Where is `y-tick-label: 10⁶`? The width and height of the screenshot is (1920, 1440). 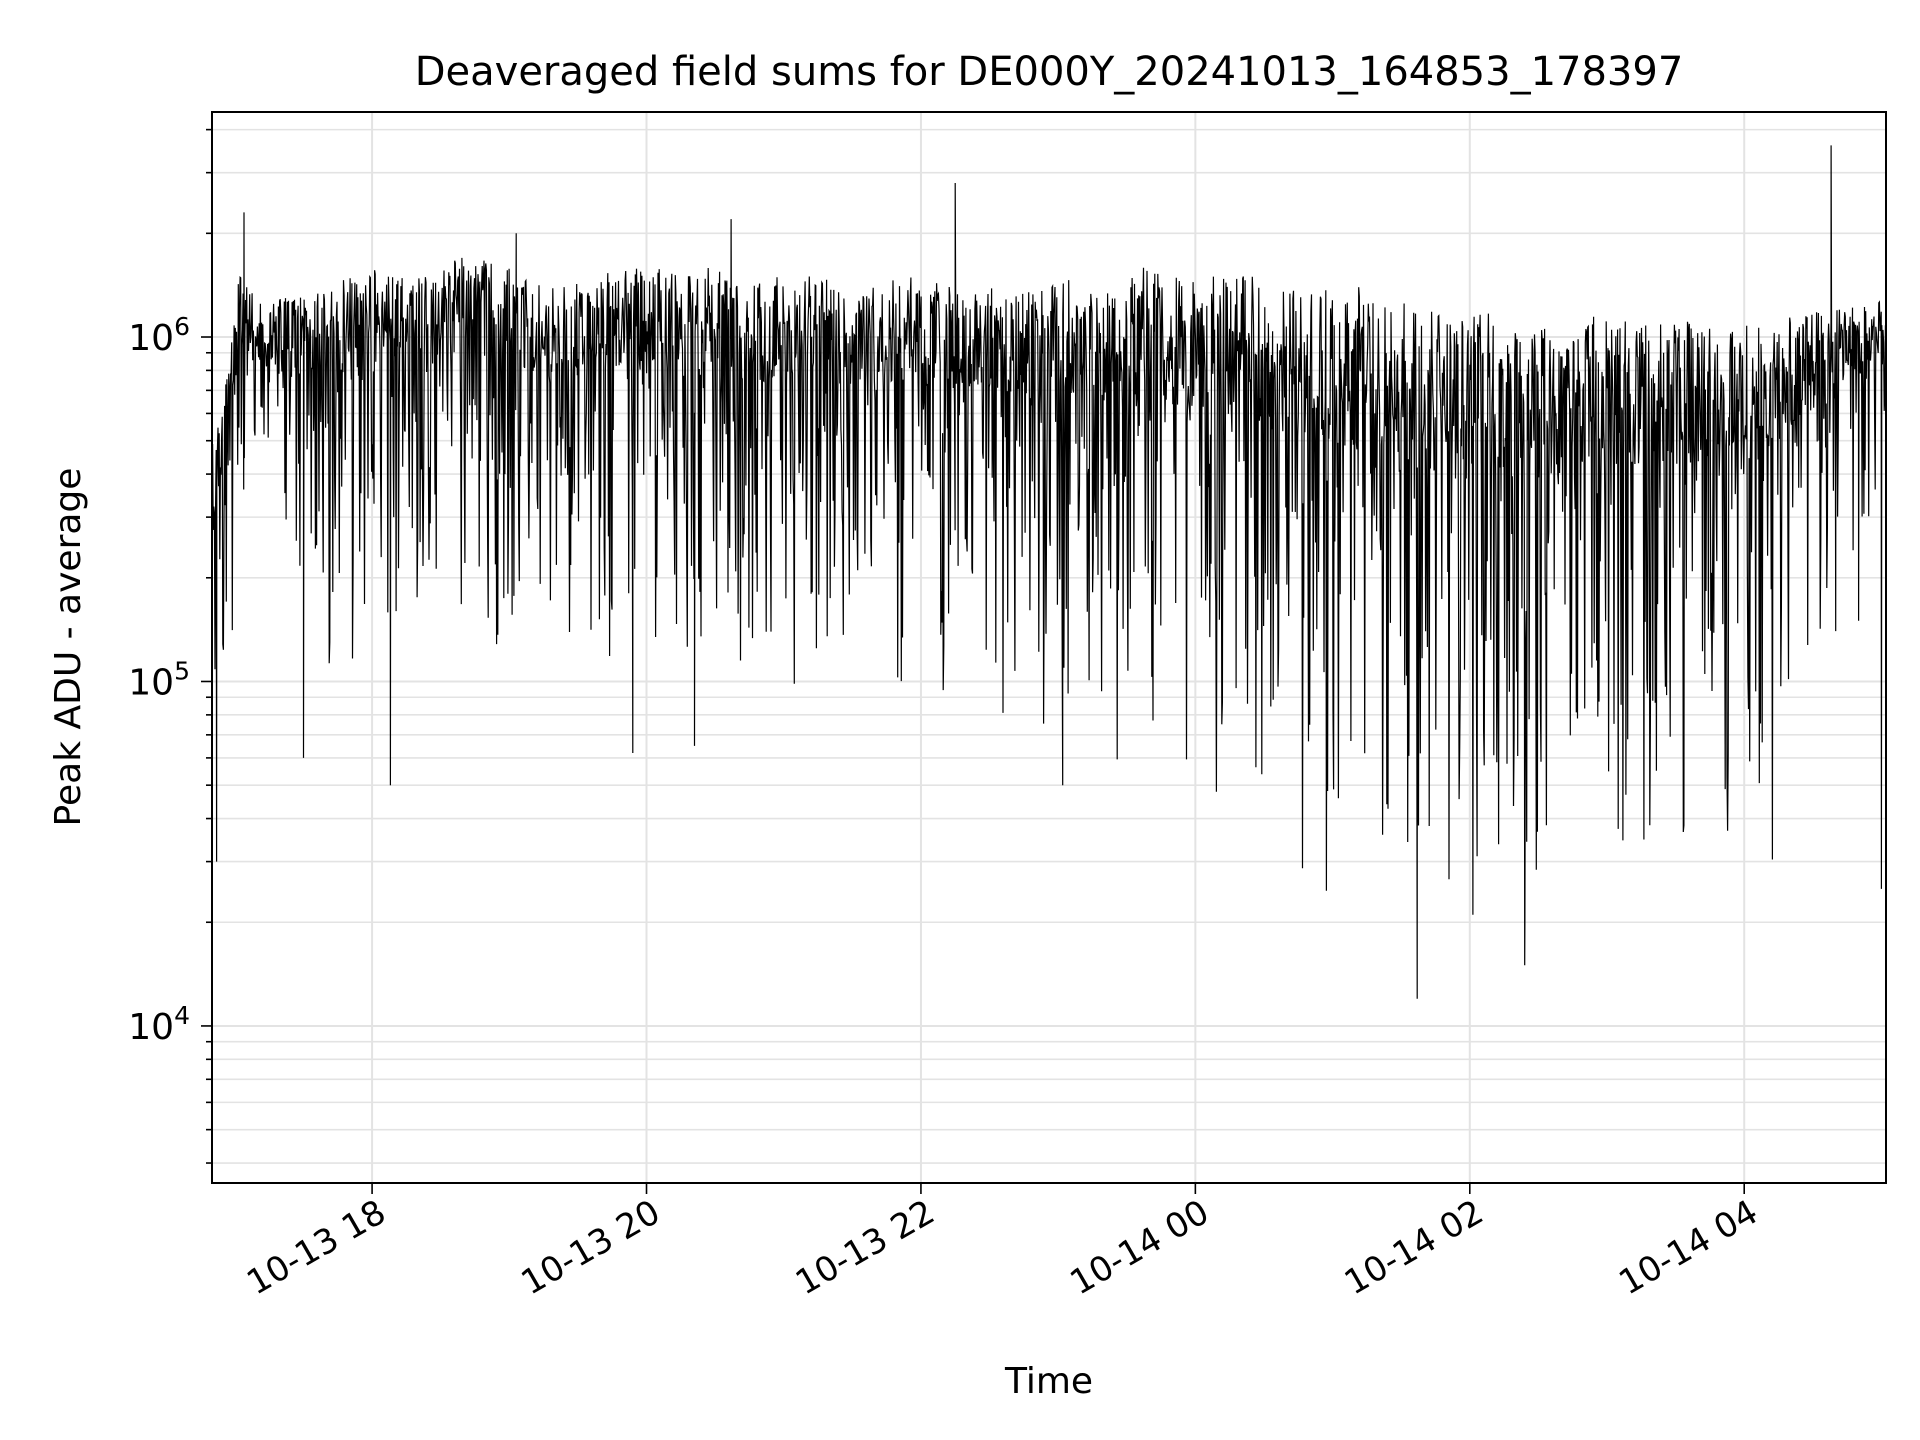 y-tick-label: 10⁶ is located at coordinates (159, 335).